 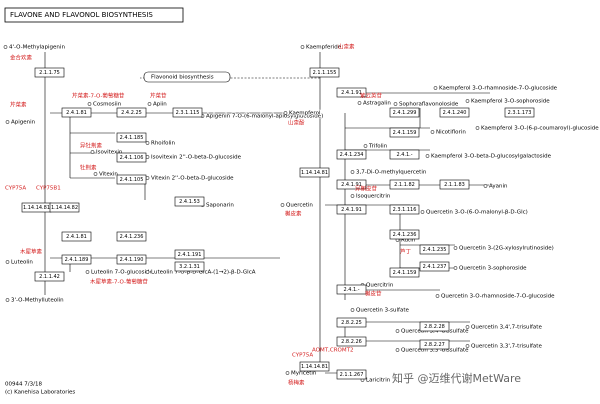 What do you see at coordinates (109, 153) in the screenshot?
I see `compound-label: Isovitexin` at bounding box center [109, 153].